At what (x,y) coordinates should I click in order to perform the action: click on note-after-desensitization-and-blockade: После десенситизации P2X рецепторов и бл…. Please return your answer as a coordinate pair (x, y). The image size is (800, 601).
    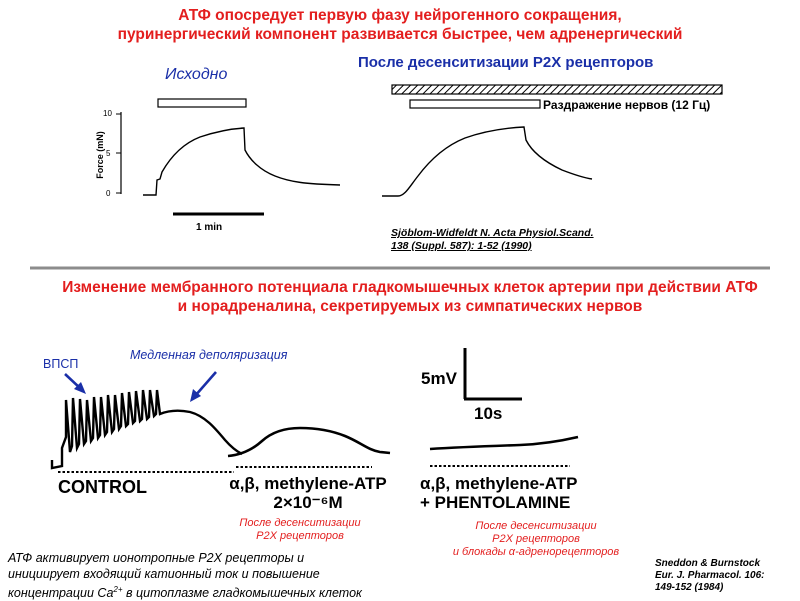
    Looking at the image, I should click on (536, 539).